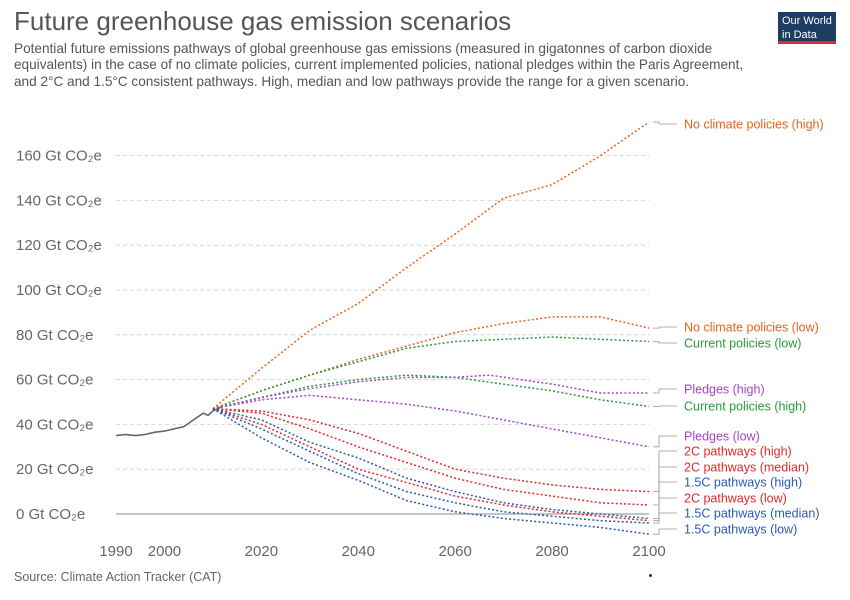  Describe the element at coordinates (50, 514) in the screenshot. I see `y-tick-label: 0 Gt CO₂e` at that location.